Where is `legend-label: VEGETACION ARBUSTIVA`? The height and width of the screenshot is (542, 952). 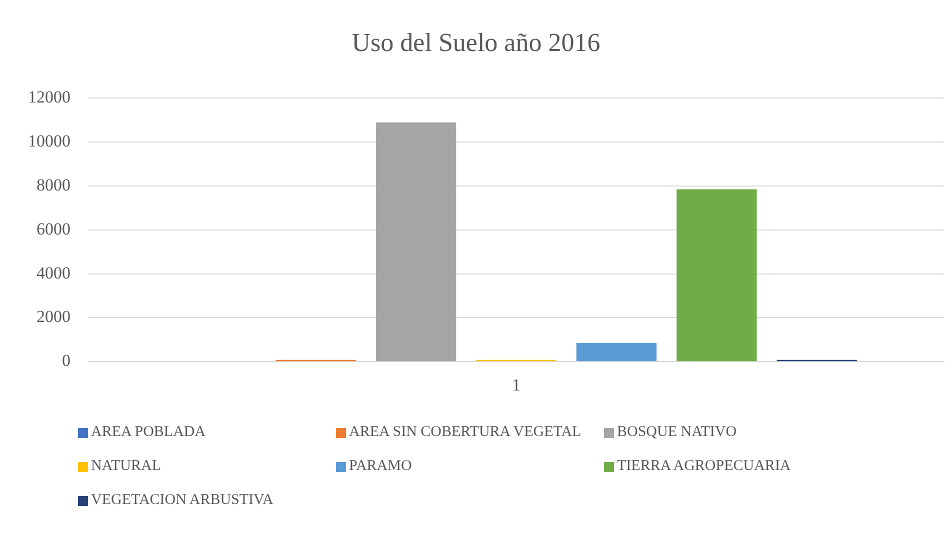
legend-label: VEGETACION ARBUSTIVA is located at coordinates (182, 500).